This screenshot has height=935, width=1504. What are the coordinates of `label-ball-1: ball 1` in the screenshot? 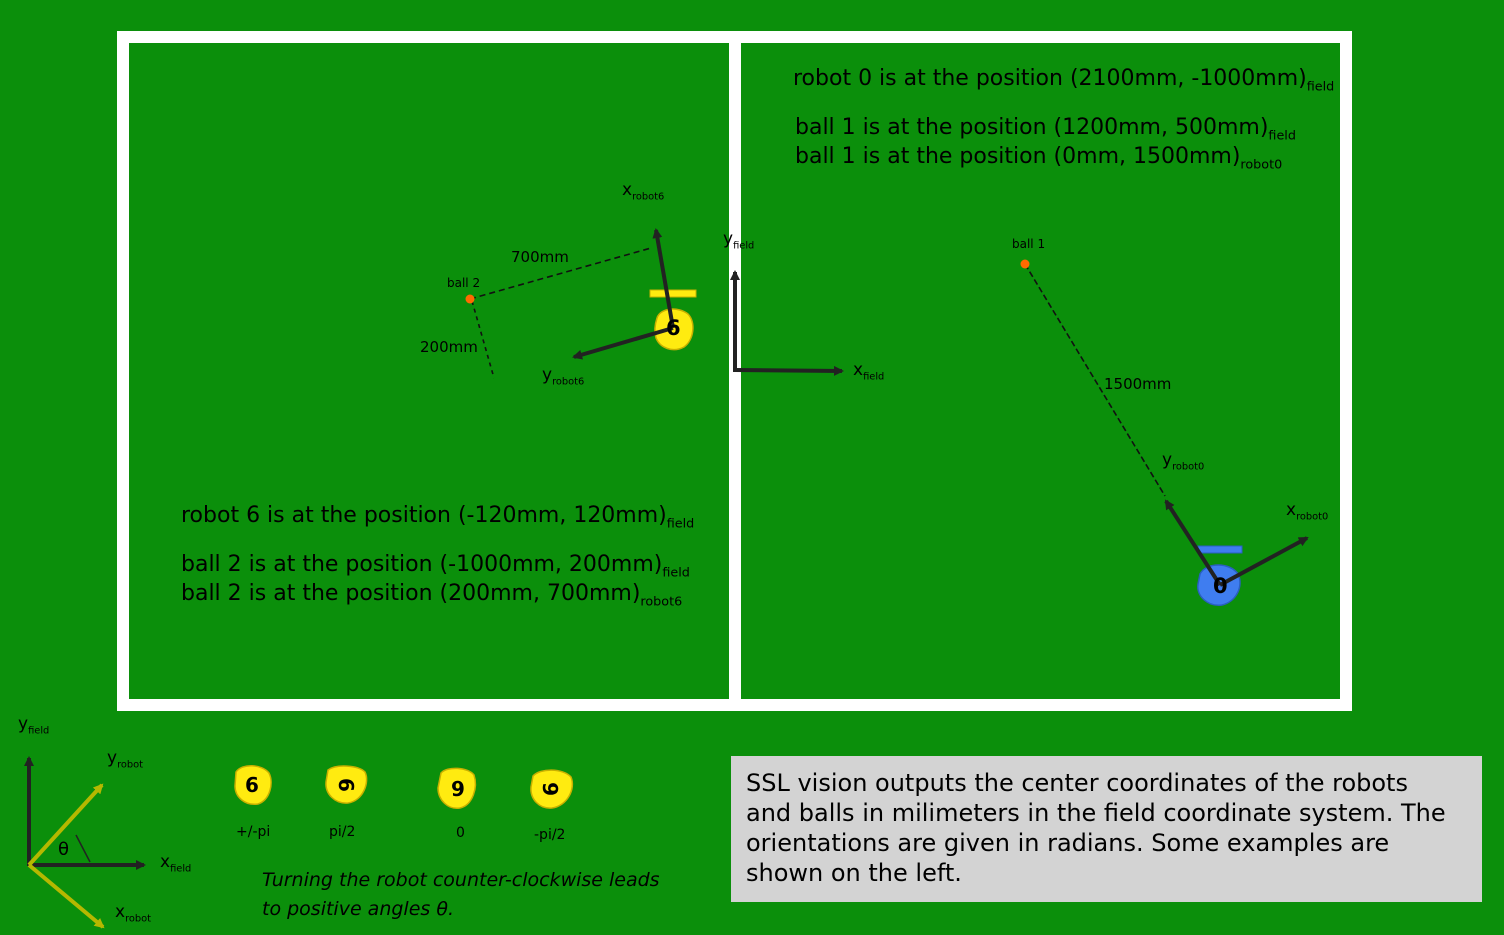 It's located at (1029, 244).